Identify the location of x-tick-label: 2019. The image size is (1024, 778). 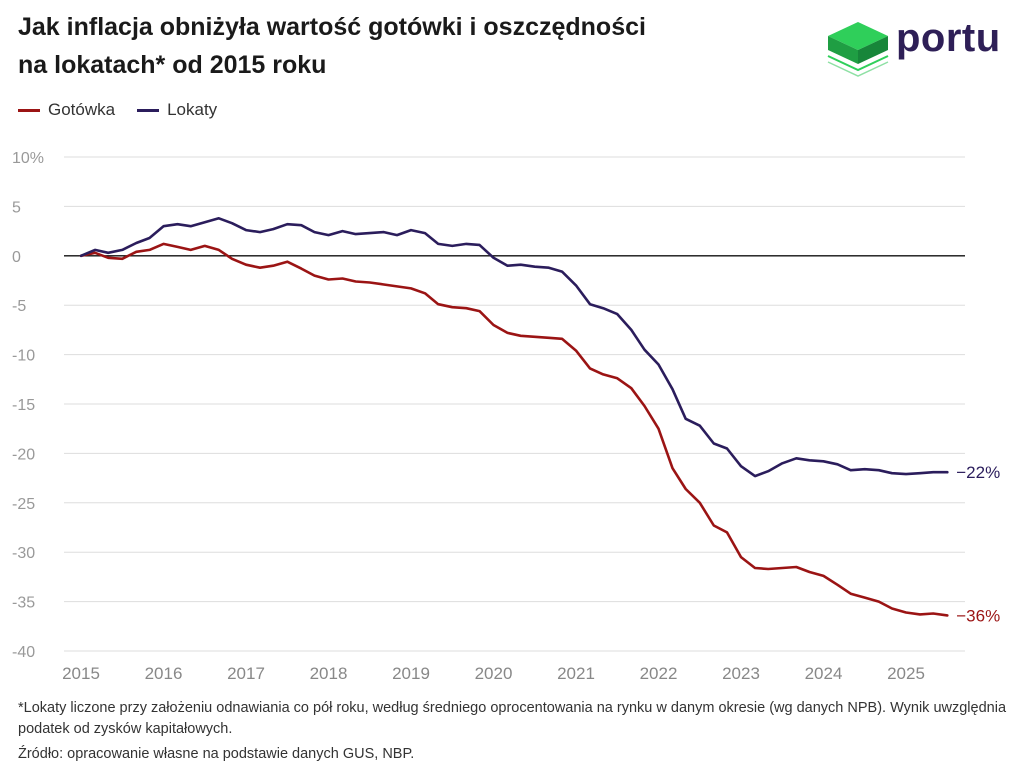
(411, 673).